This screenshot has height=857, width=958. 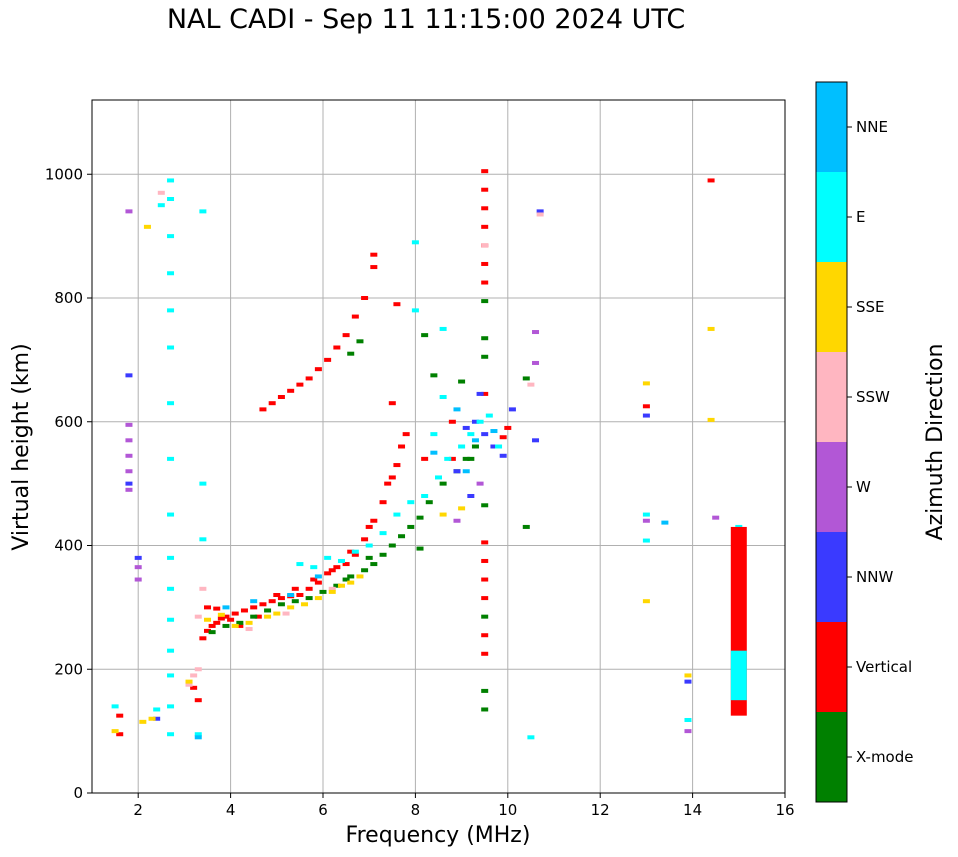 I want to click on x-axis-ticks: 2 4 6 8 10 12 14 16, so click(x=464, y=806).